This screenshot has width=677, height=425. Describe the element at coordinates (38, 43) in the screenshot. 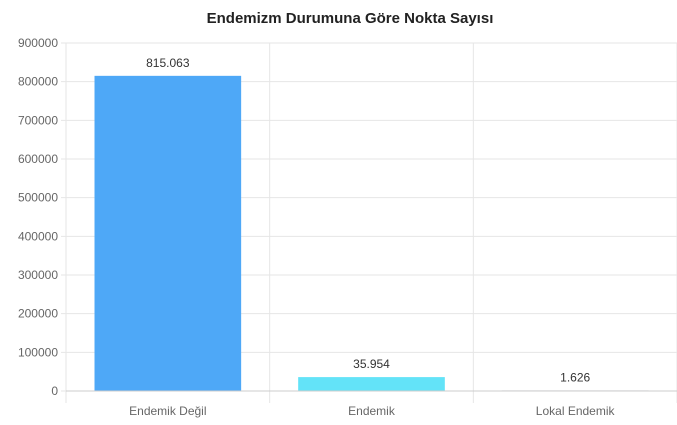

I see `y-tick-label: 900000` at that location.